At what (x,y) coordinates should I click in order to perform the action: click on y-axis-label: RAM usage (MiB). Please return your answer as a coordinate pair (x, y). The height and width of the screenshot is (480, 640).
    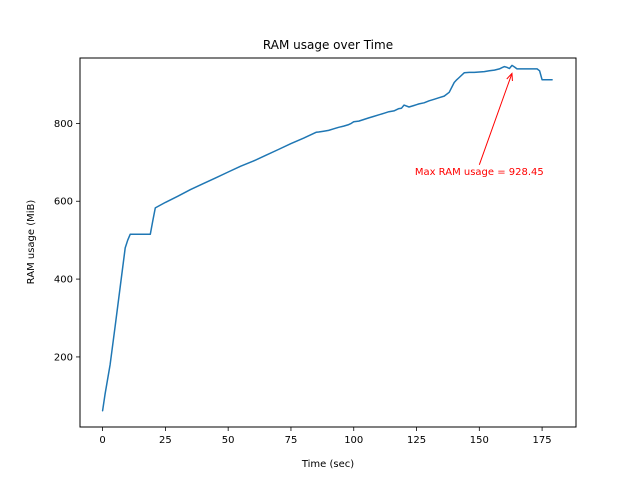
    Looking at the image, I should click on (31, 242).